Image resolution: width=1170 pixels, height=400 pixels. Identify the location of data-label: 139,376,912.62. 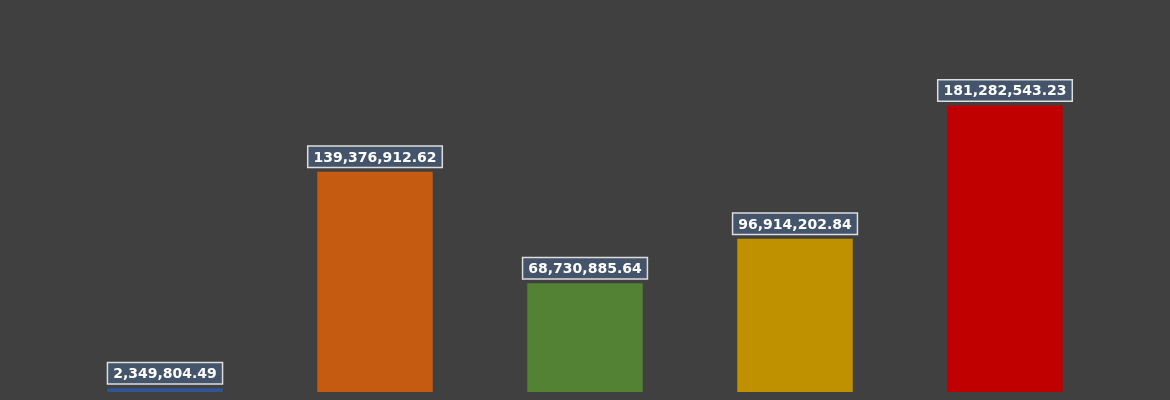
(375, 156).